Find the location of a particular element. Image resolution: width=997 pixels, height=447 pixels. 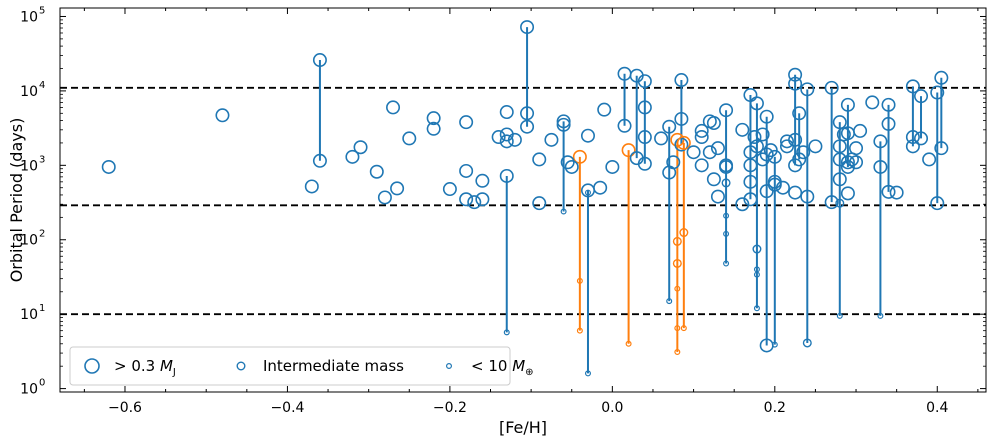

x-tick-label: −0.4 is located at coordinates (287, 408).